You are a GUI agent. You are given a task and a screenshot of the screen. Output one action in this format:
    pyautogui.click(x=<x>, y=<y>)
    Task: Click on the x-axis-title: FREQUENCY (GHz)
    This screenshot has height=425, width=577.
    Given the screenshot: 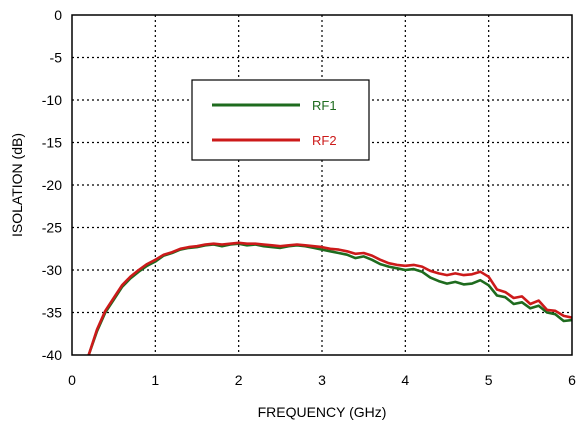 What is the action you would take?
    pyautogui.click(x=322, y=412)
    